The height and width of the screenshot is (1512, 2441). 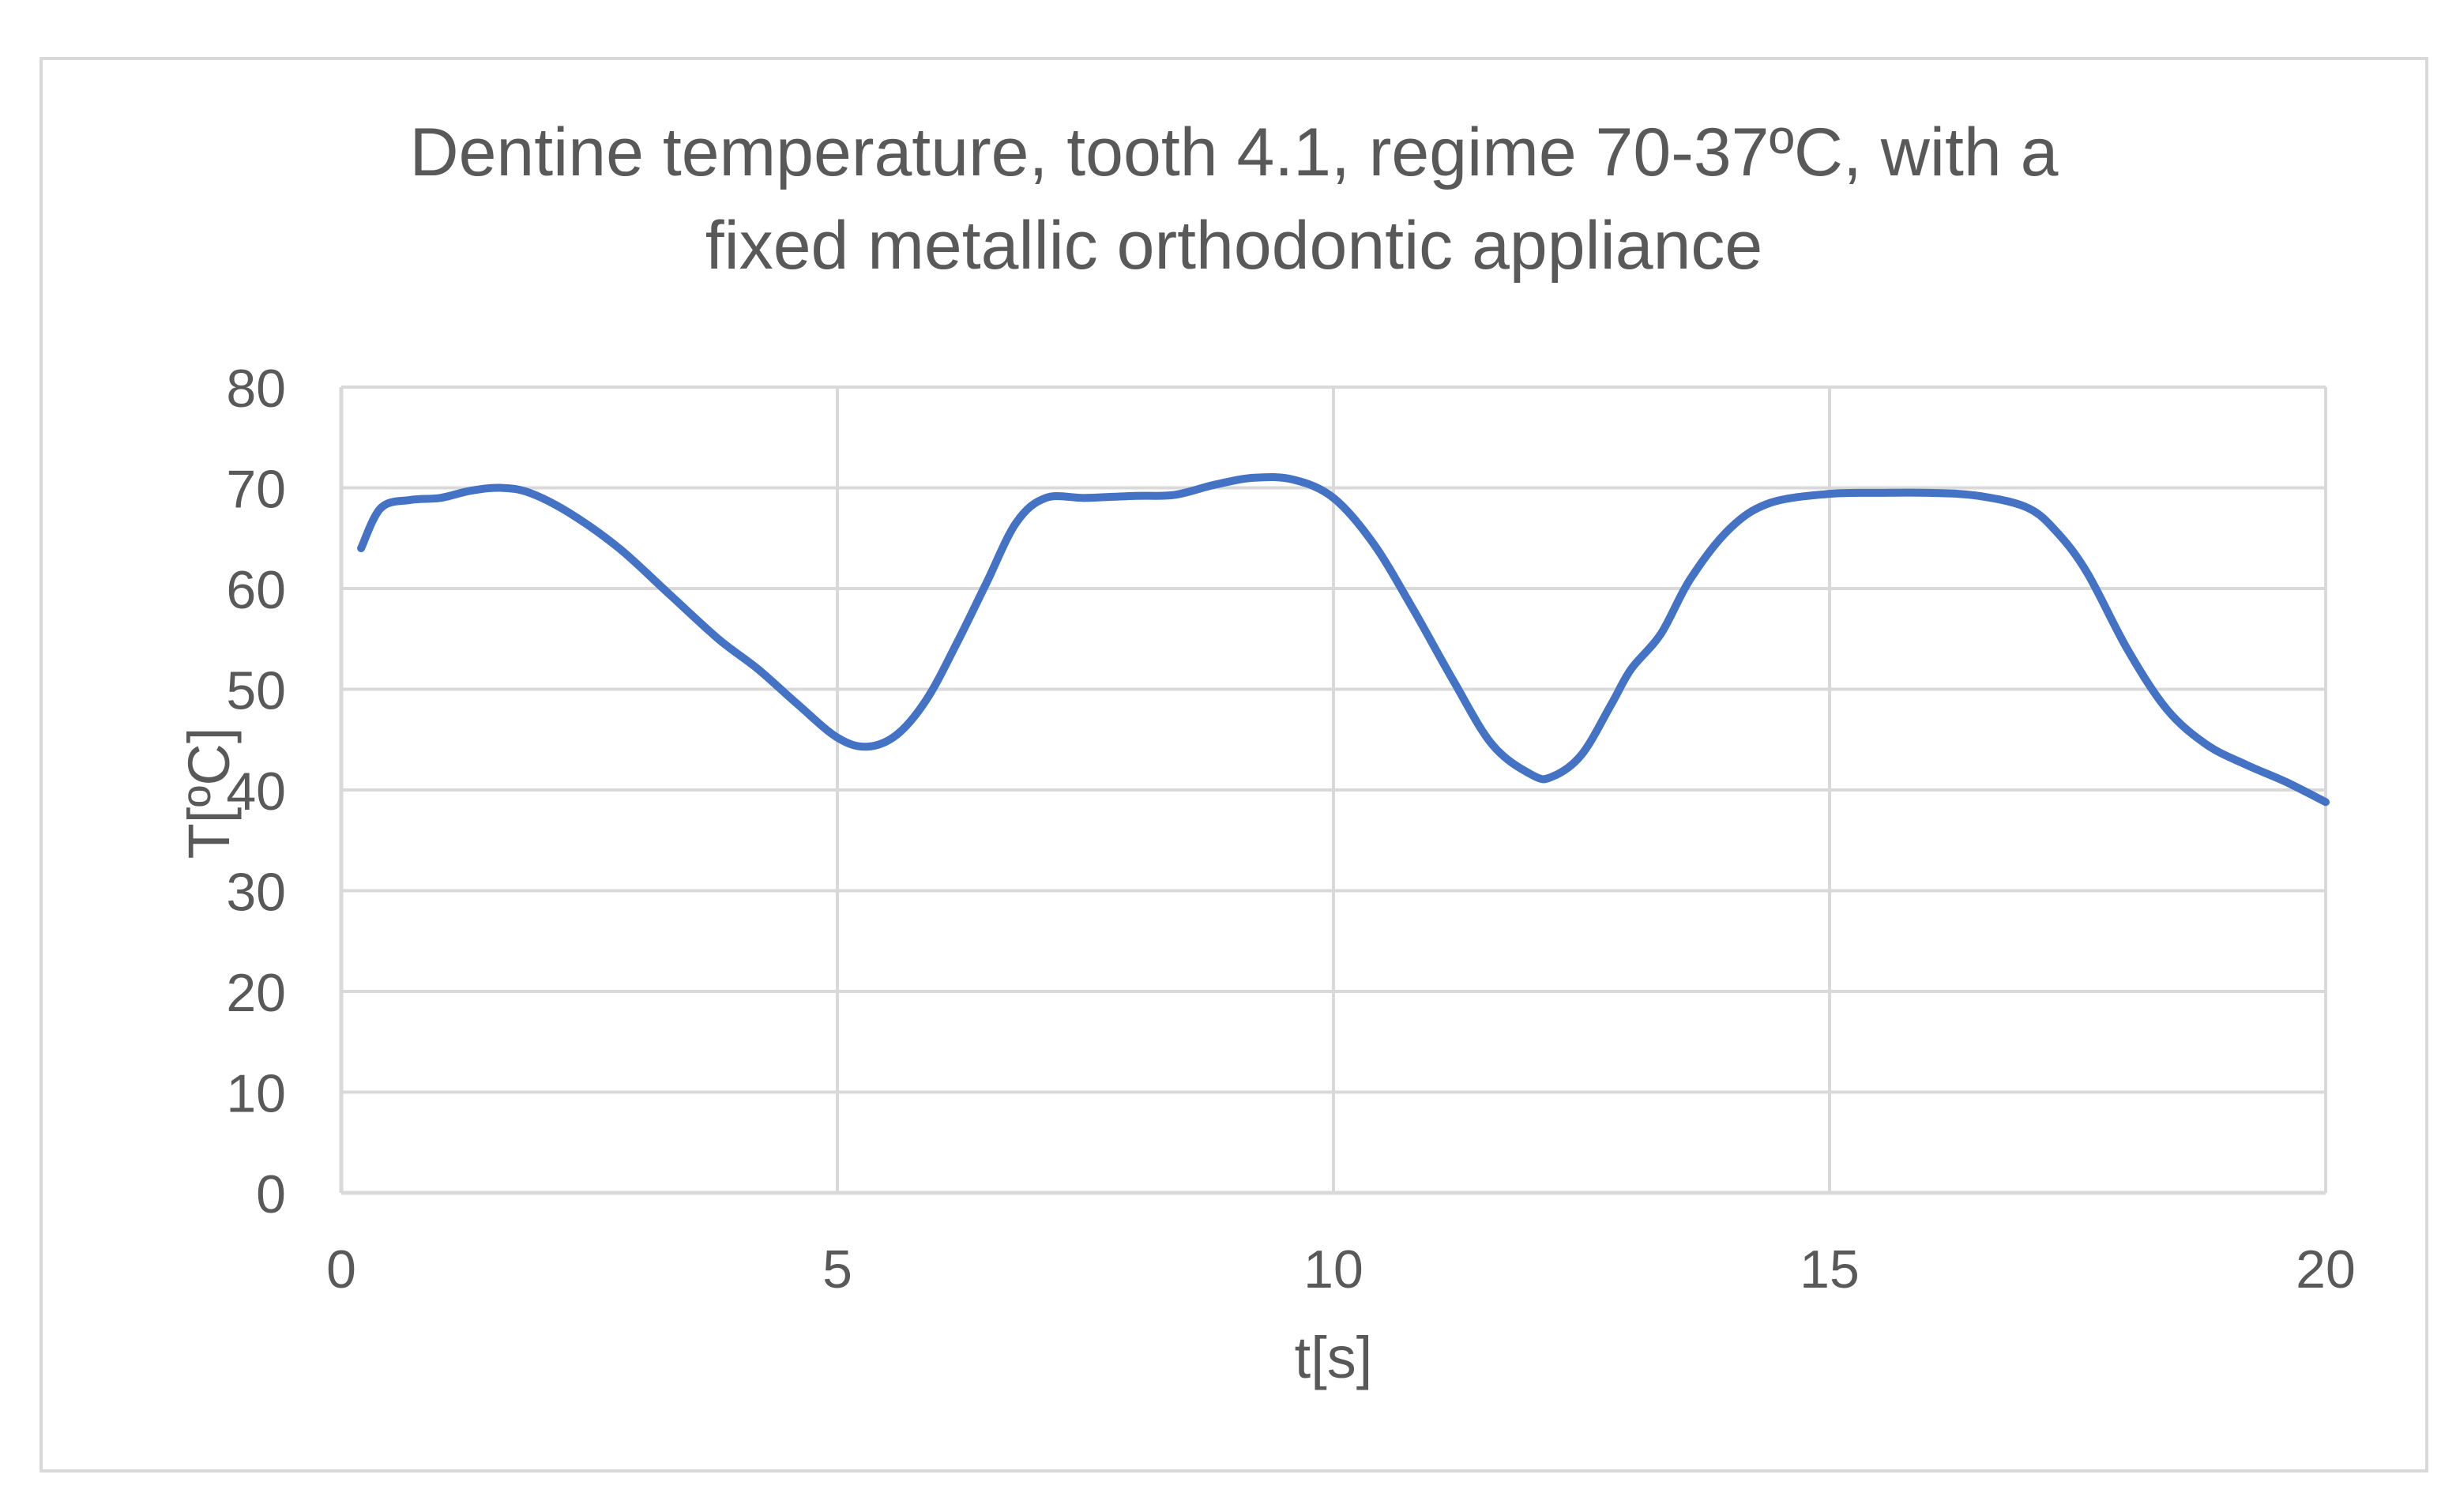 What do you see at coordinates (256, 1094) in the screenshot?
I see `y-tick-label: 10` at bounding box center [256, 1094].